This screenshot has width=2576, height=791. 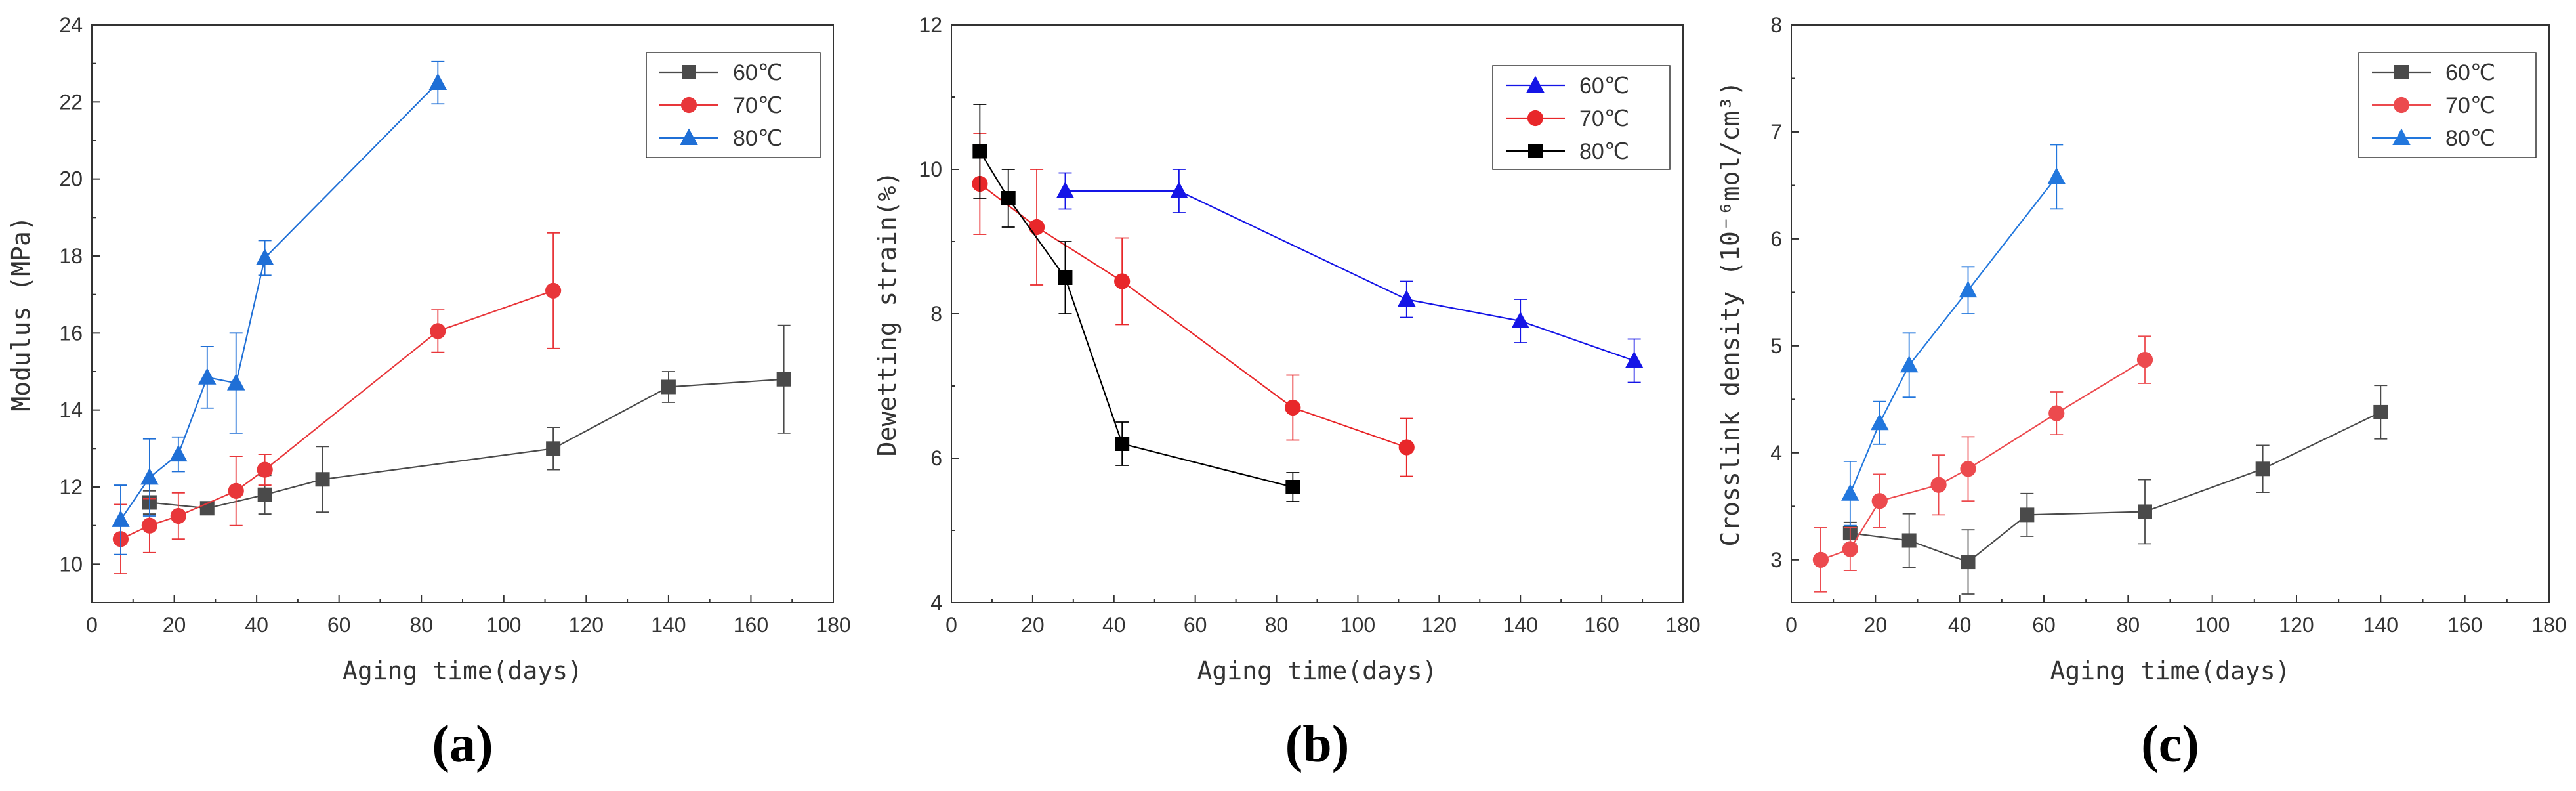 What do you see at coordinates (1009, 198) in the screenshot?
I see `data-point-b-2: 80℃ · 14 d · 9.6 ± 0.4` at bounding box center [1009, 198].